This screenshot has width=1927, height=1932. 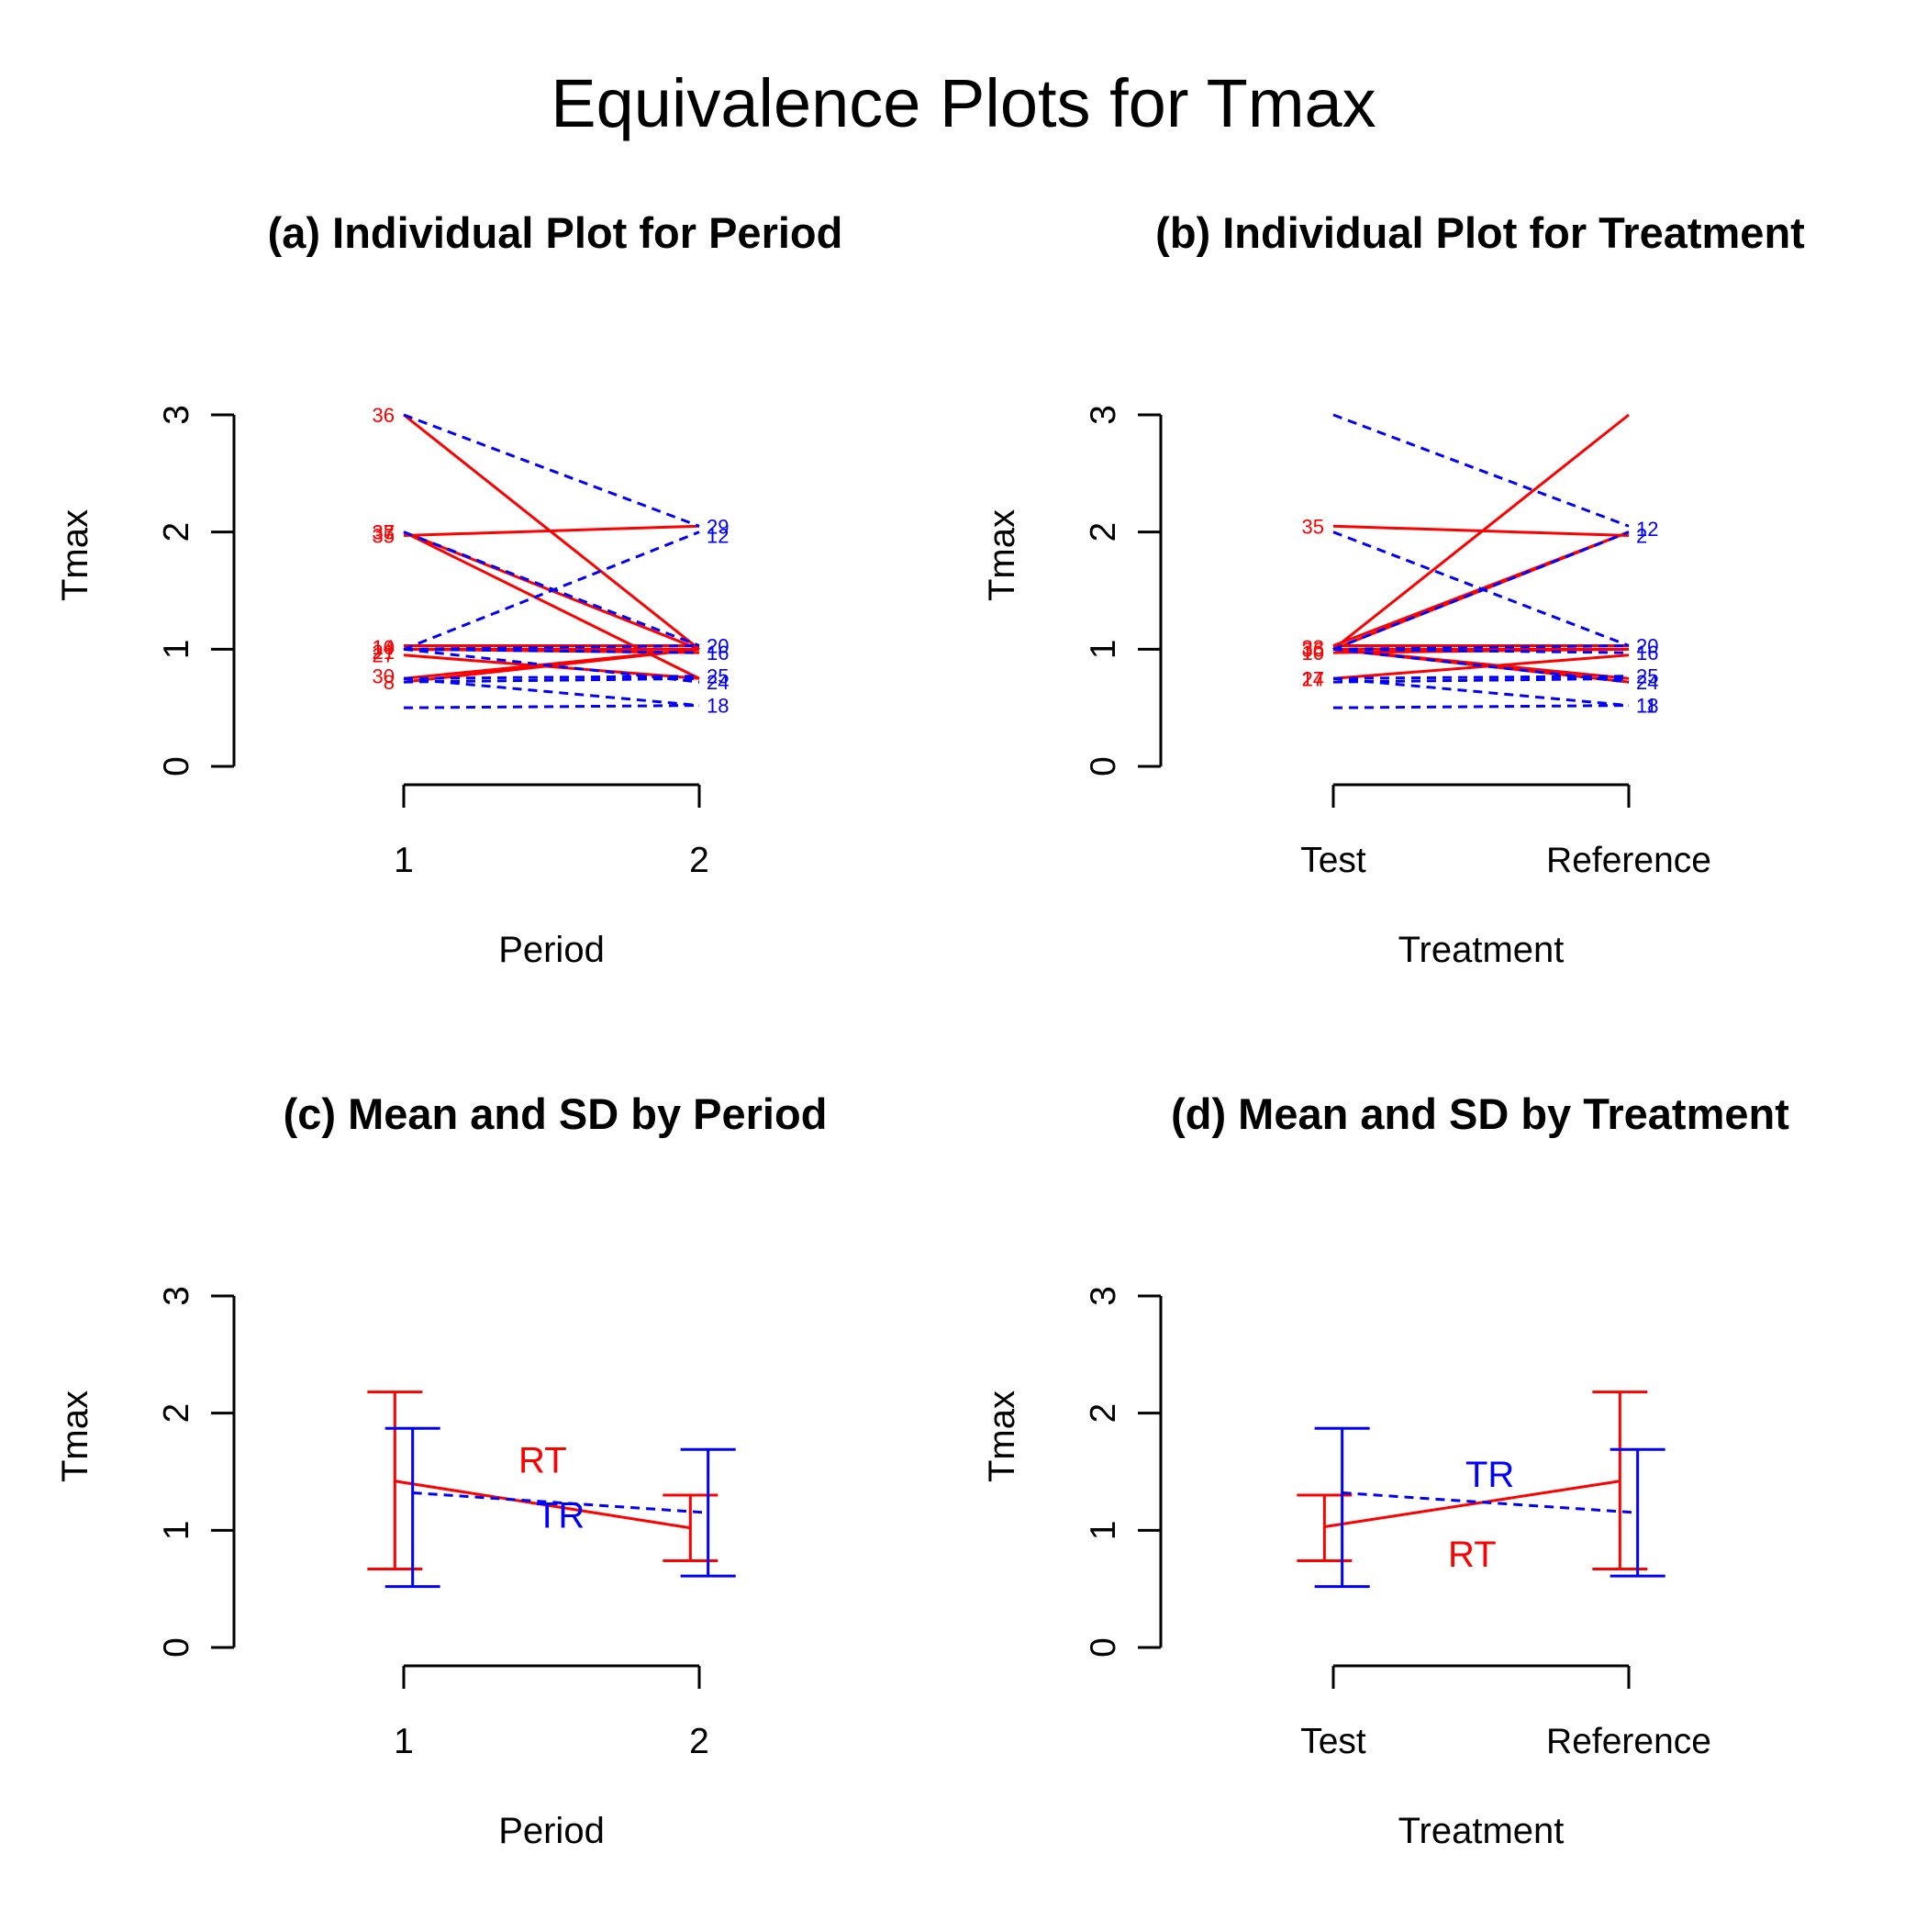 I want to click on subject-label: 37, so click(x=384, y=532).